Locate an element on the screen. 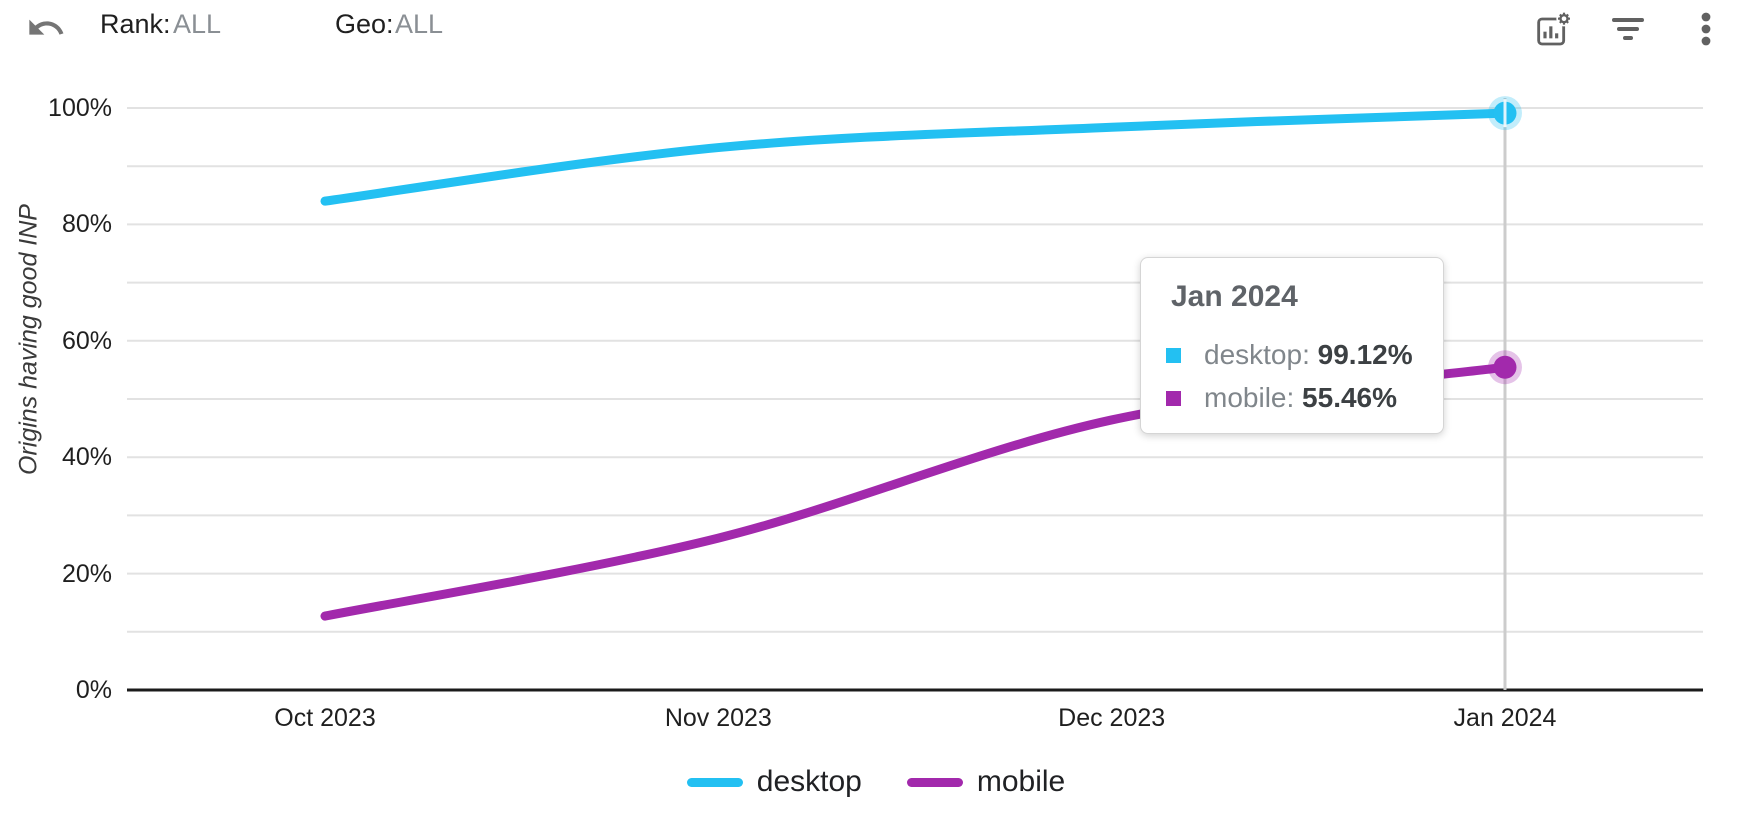  tooltip-row-desktop: desktop: 99.12% is located at coordinates (1289, 355).